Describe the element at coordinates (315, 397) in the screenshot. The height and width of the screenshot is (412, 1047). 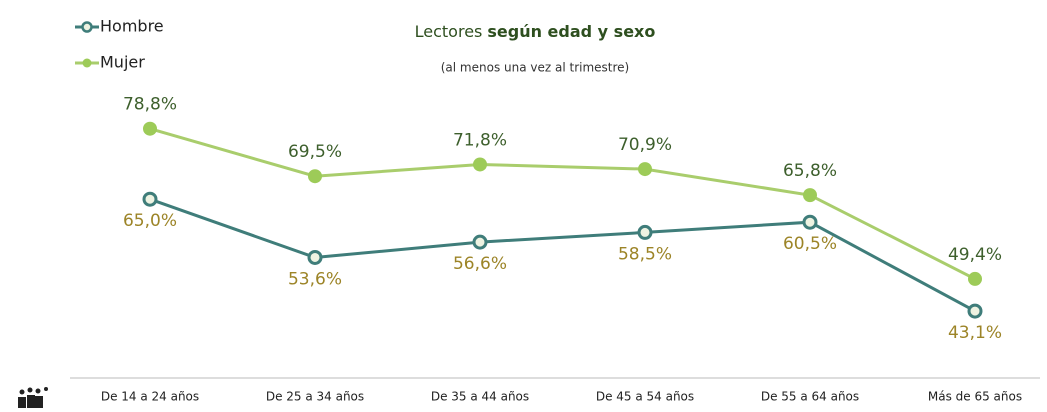
I see `x-tick-label: De 25 a 34 años` at that location.